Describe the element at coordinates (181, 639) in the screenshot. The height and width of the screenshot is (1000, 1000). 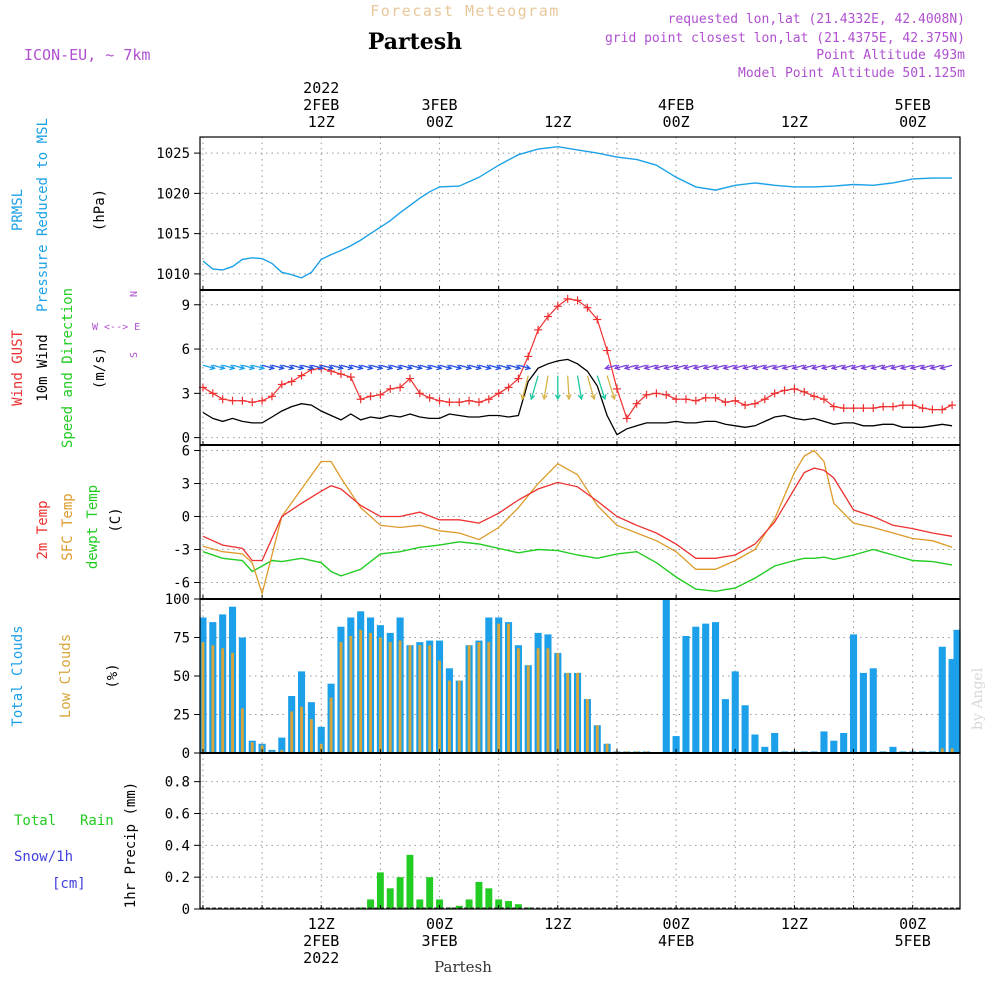
I see `ytick-label: 75` at that location.